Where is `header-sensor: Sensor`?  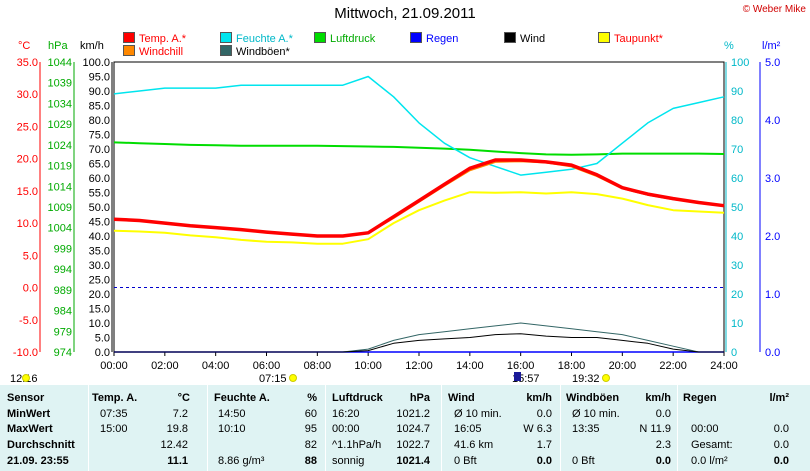
header-sensor: Sensor is located at coordinates (26, 398).